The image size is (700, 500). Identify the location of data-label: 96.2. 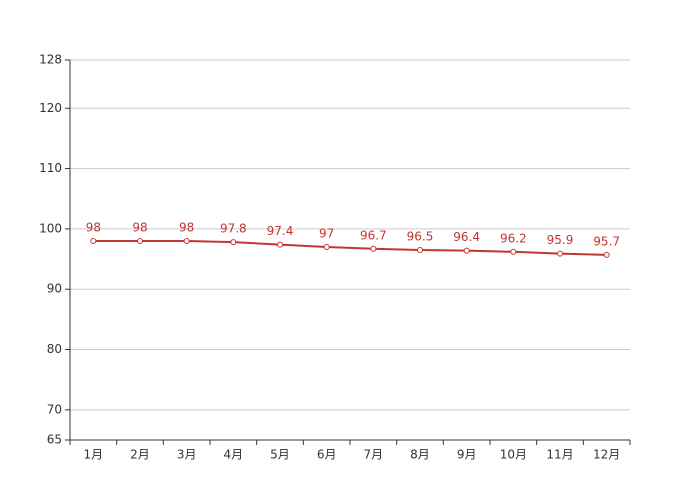
(513, 238).